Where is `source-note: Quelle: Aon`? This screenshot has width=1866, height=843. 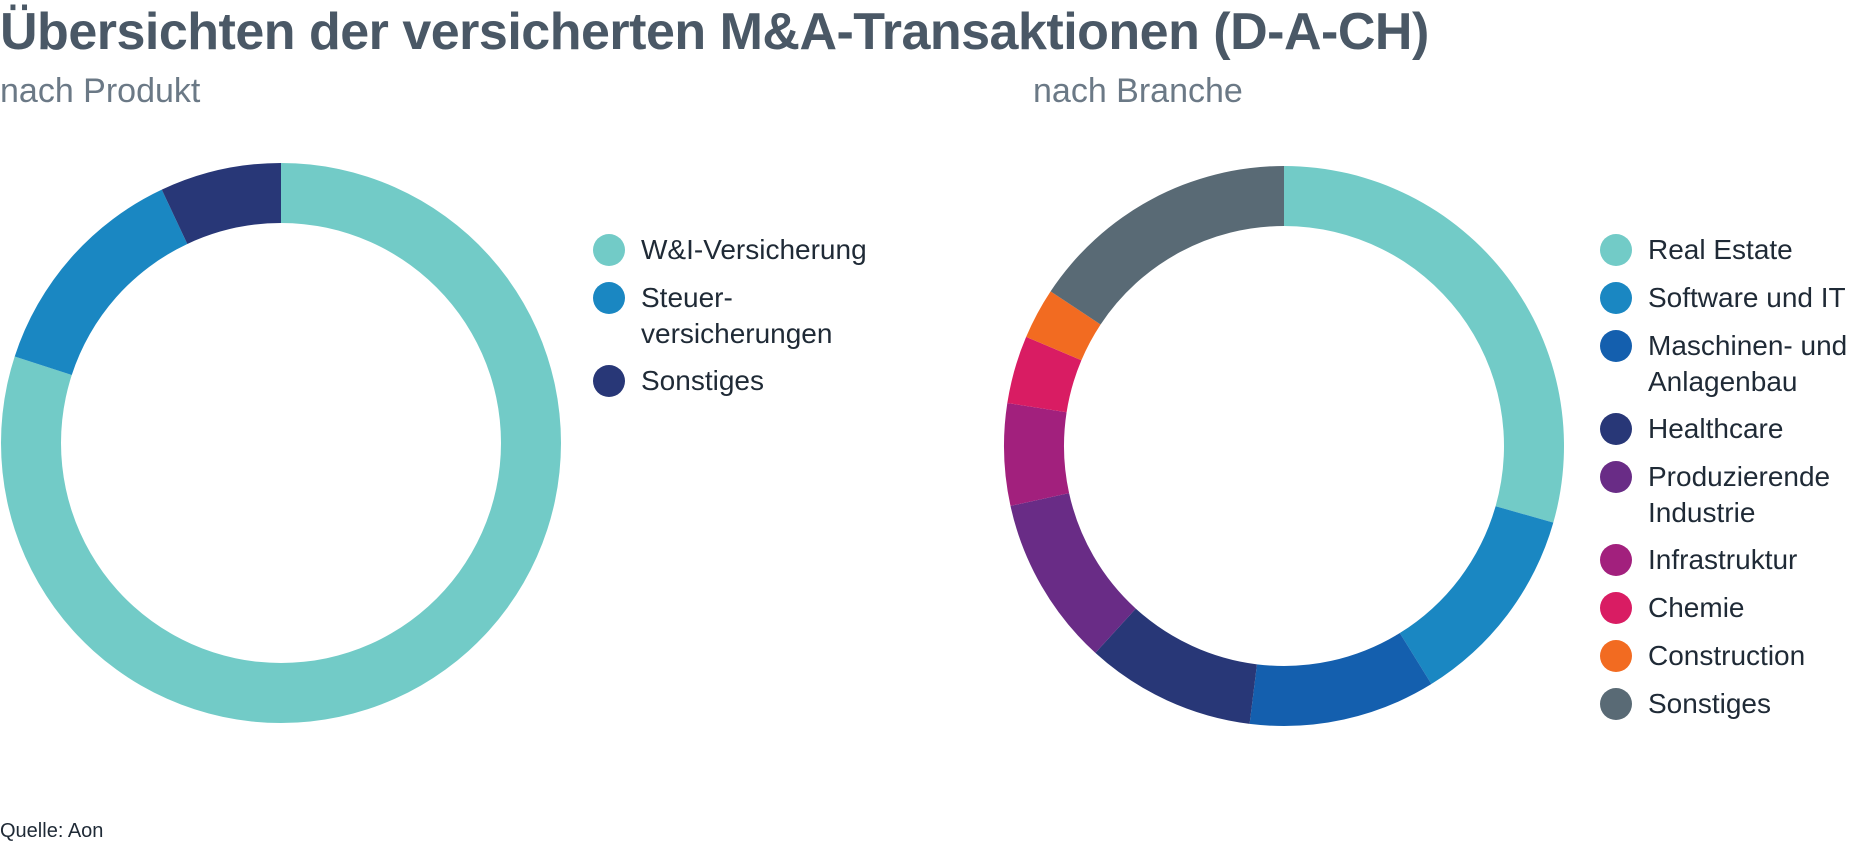 source-note: Quelle: Aon is located at coordinates (52, 831).